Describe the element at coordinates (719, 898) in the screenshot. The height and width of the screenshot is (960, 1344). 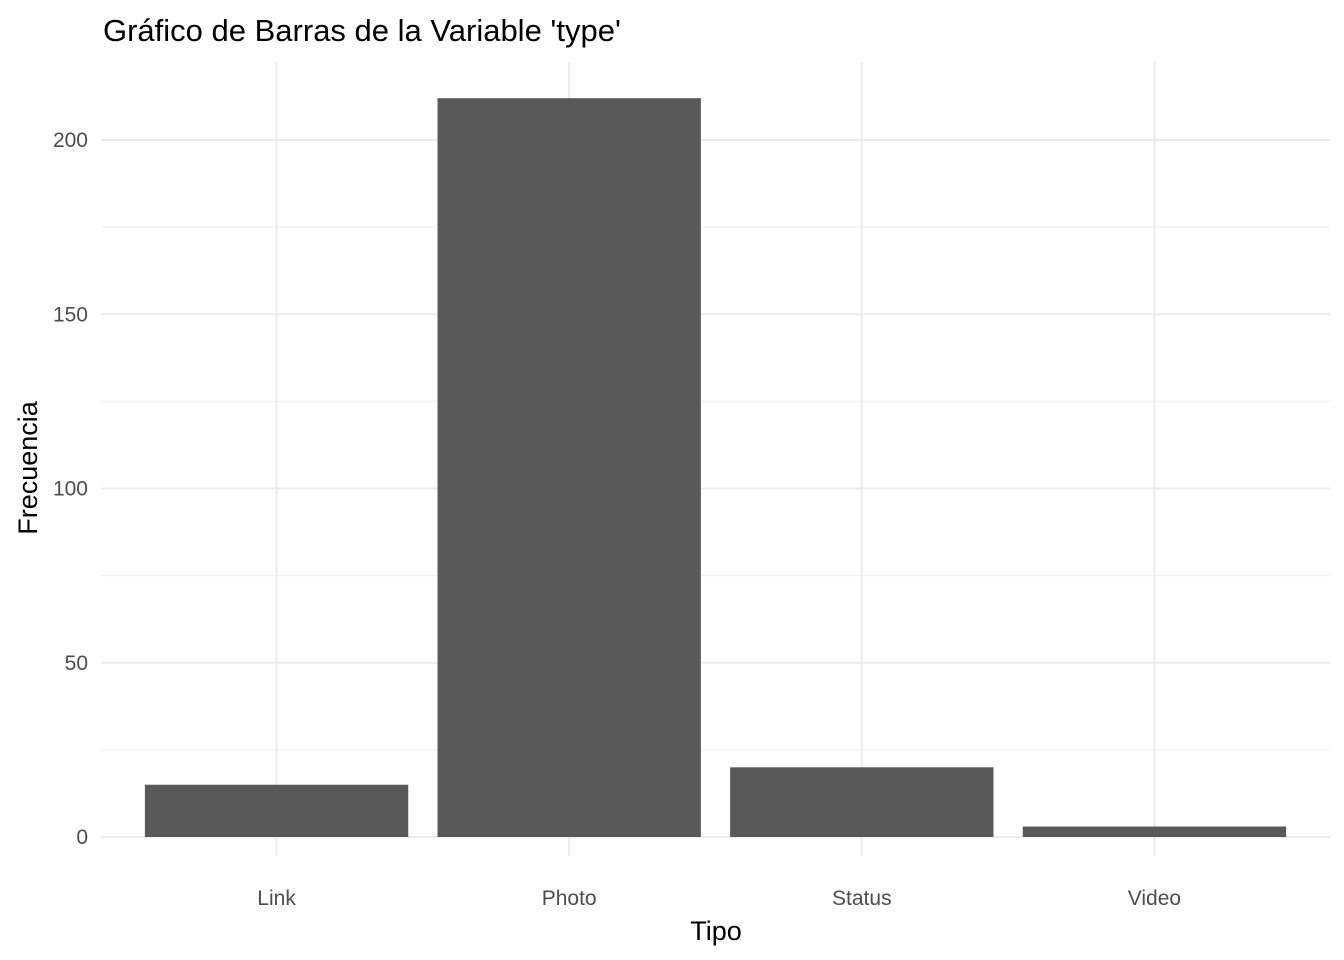
I see `x-tick-labels: Link Photo Status Video` at that location.